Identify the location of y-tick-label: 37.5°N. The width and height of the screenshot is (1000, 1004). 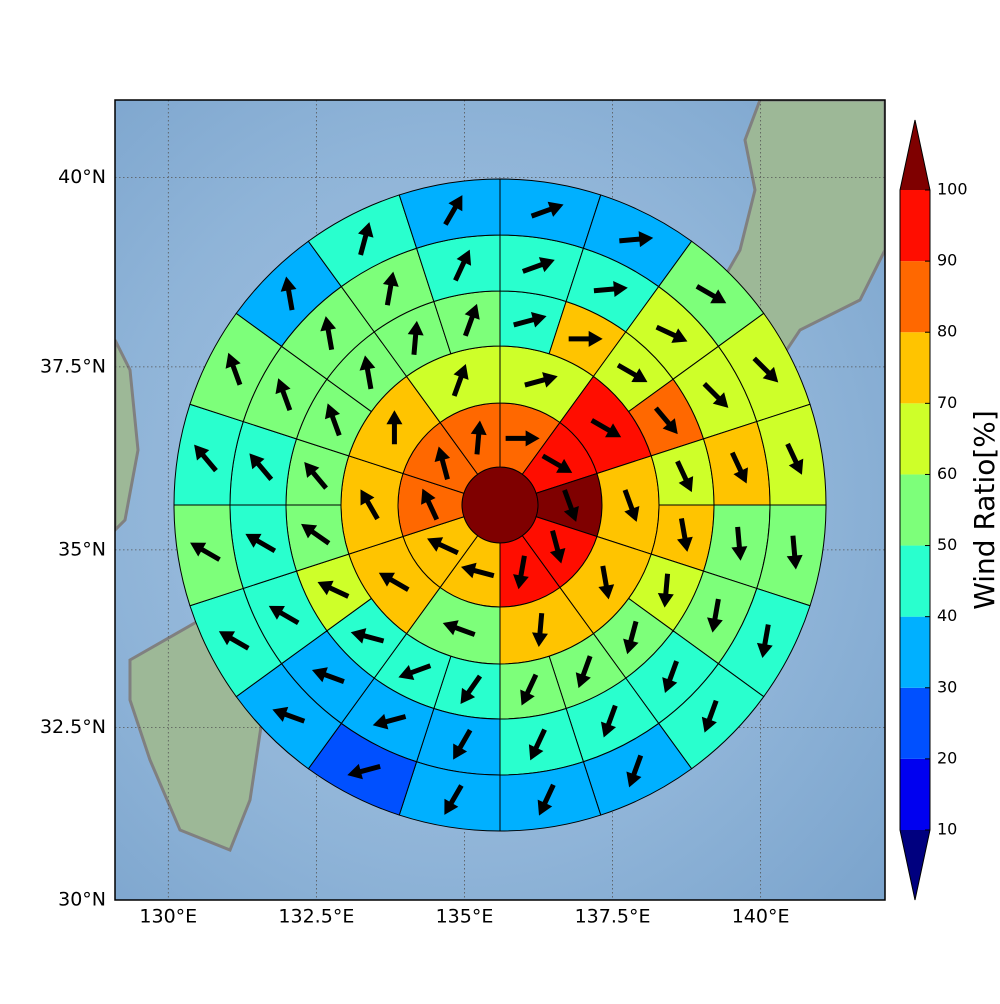
(73, 366).